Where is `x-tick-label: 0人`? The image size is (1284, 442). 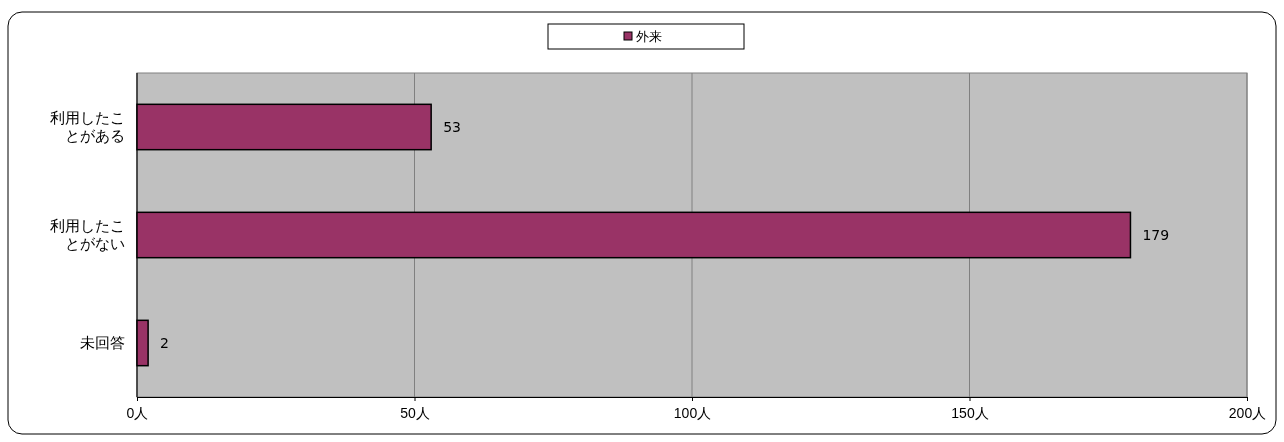 x-tick-label: 0人 is located at coordinates (137, 413).